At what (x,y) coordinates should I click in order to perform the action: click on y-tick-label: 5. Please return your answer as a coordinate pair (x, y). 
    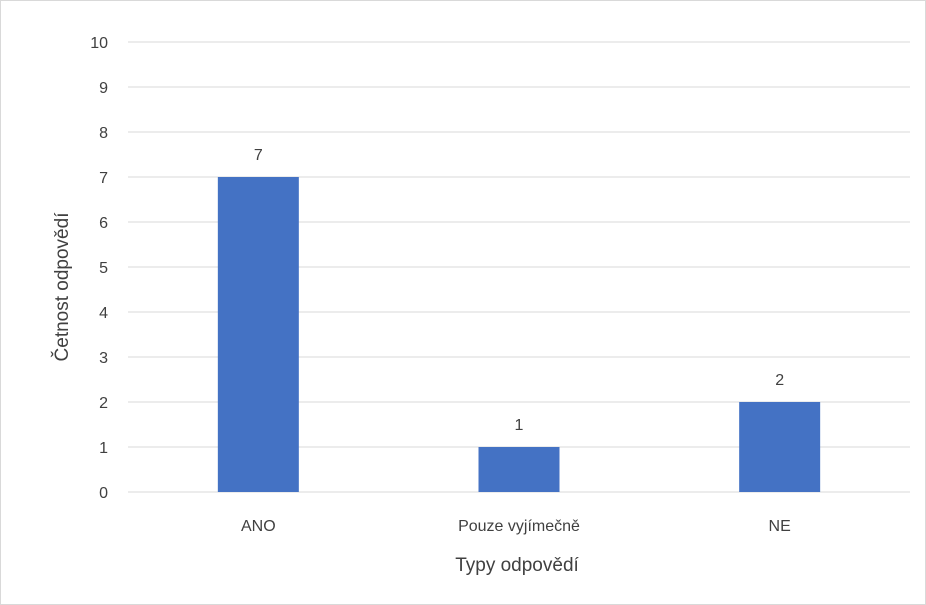
    Looking at the image, I should click on (103, 268).